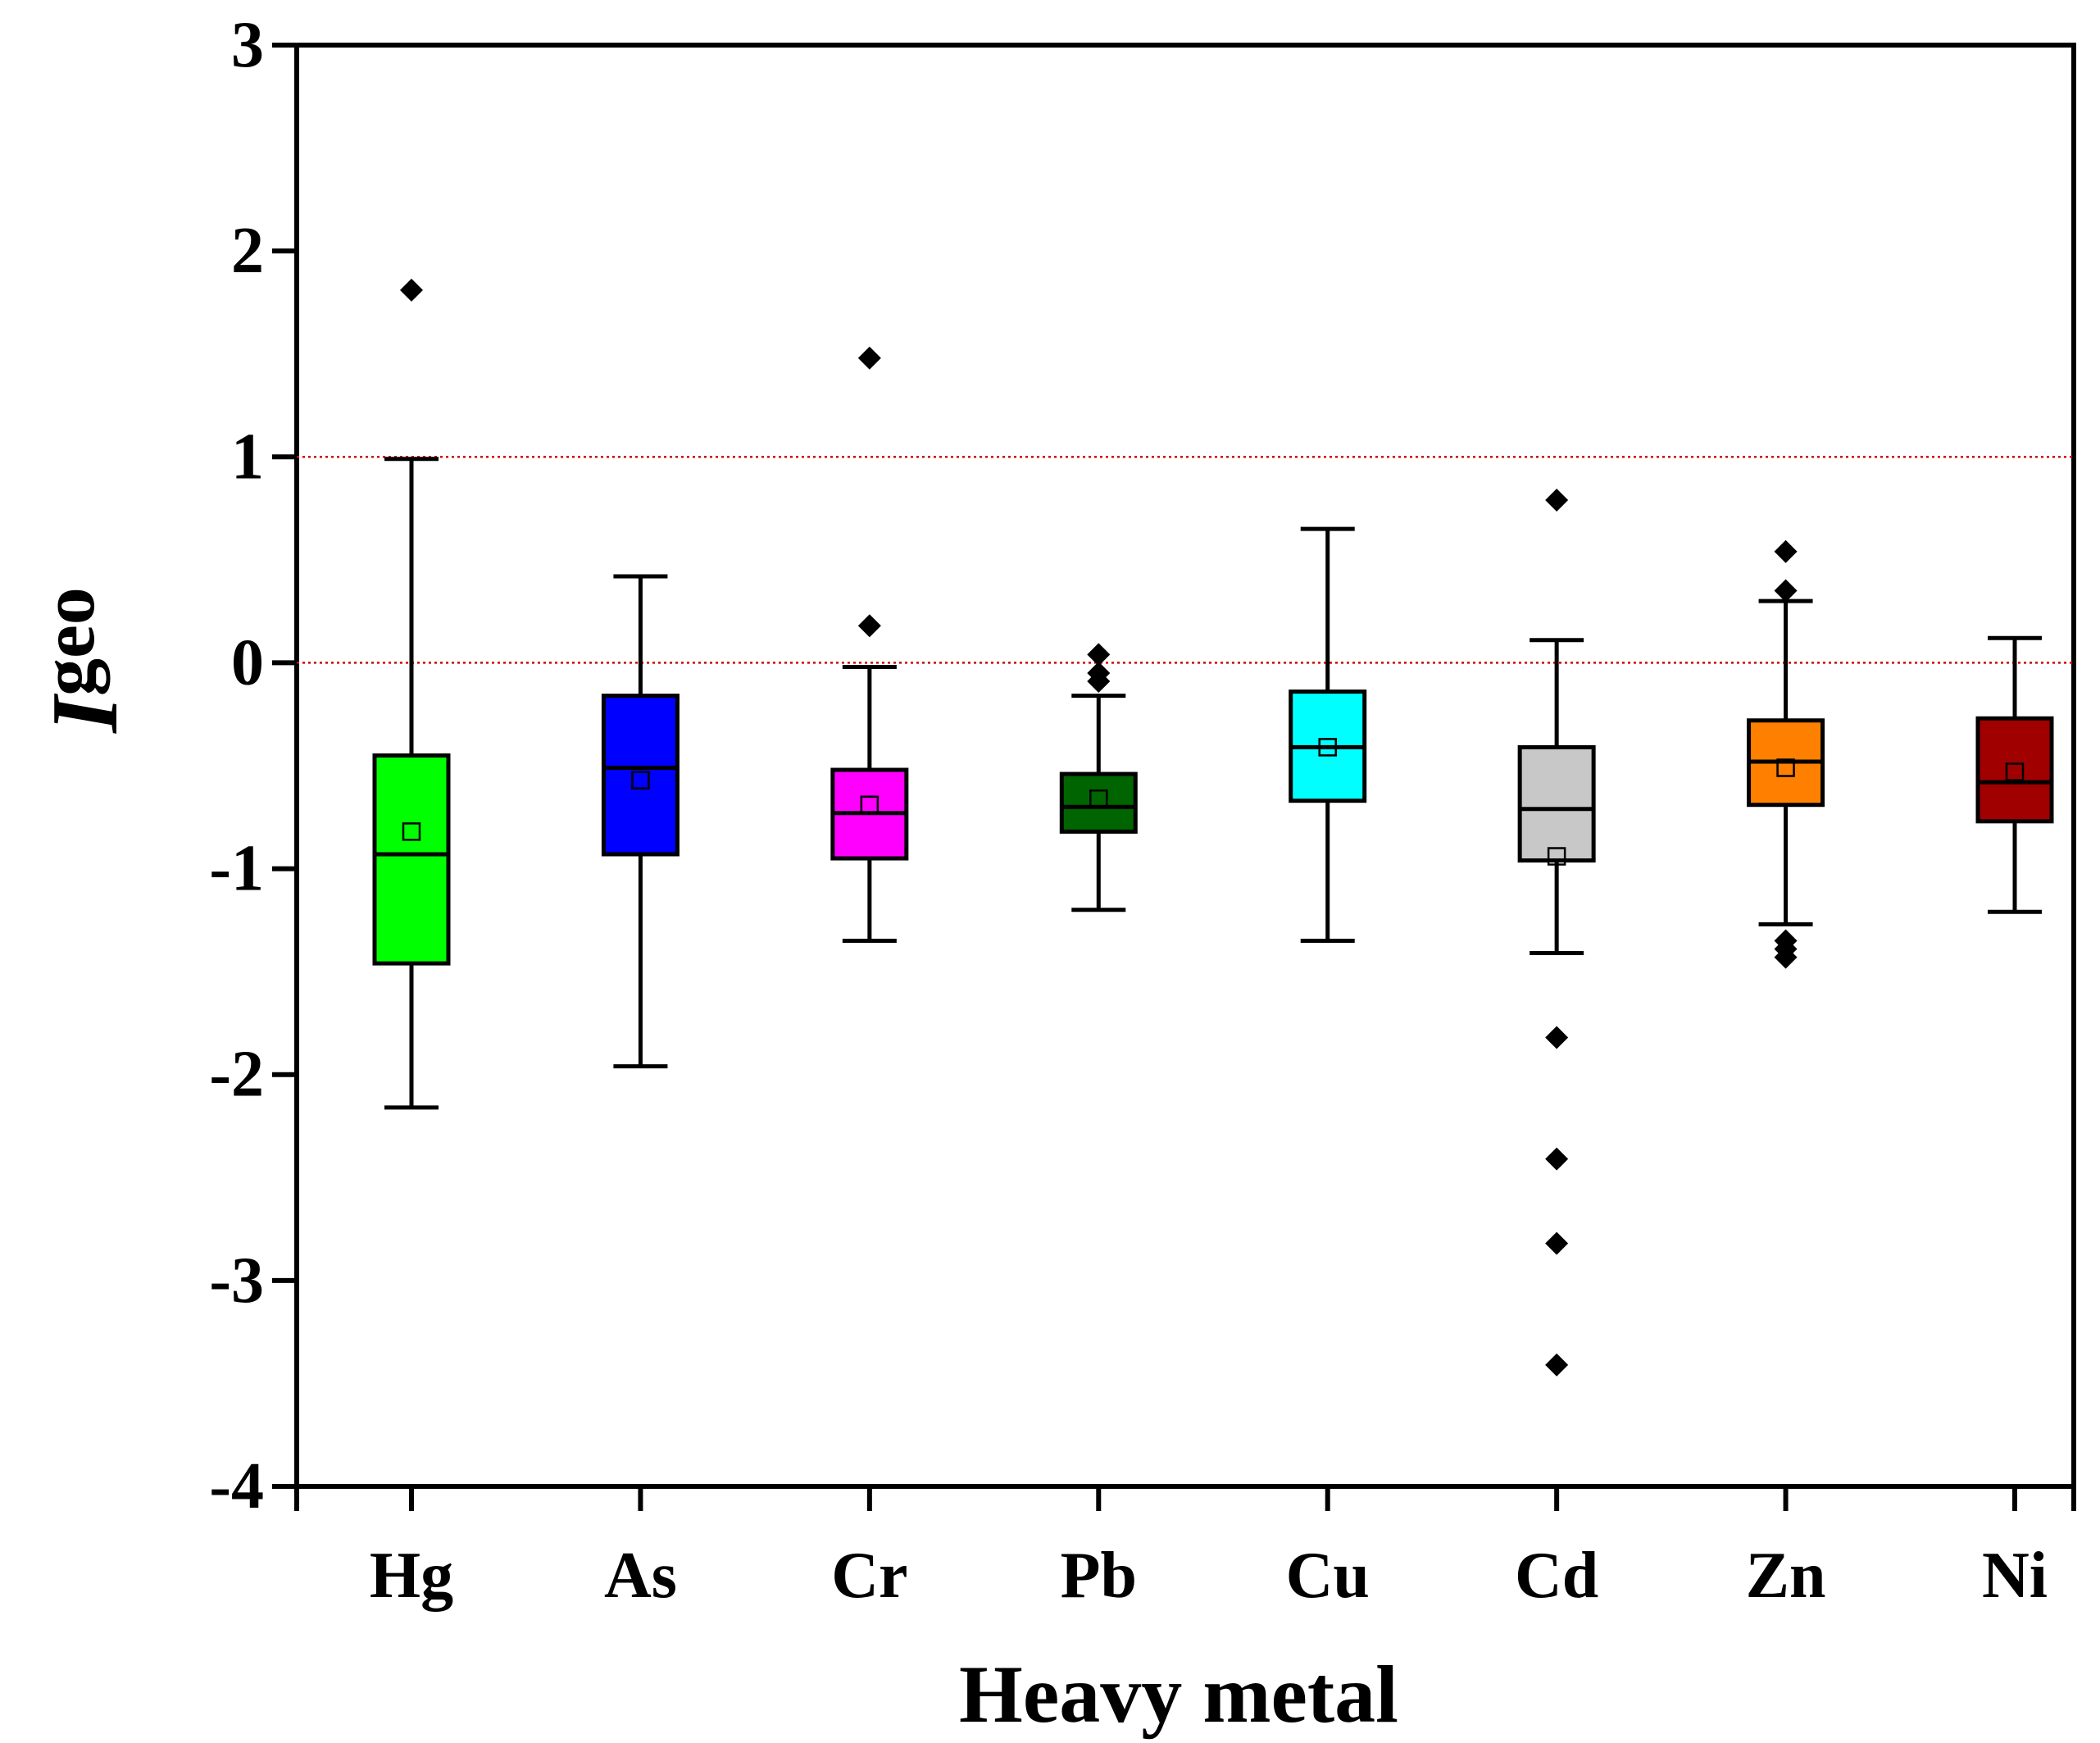 This screenshot has height=1743, width=2100. I want to click on box-cd, so click(1556, 933).